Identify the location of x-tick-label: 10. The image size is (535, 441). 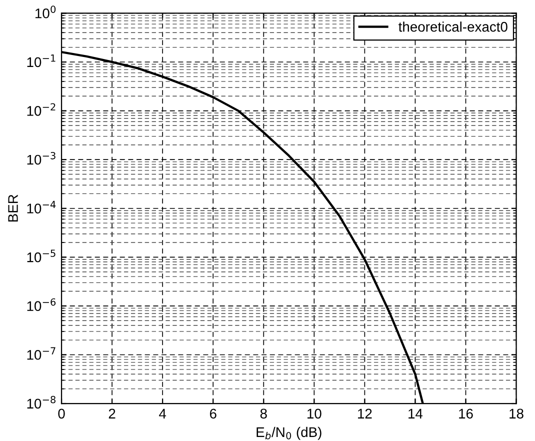
(315, 413).